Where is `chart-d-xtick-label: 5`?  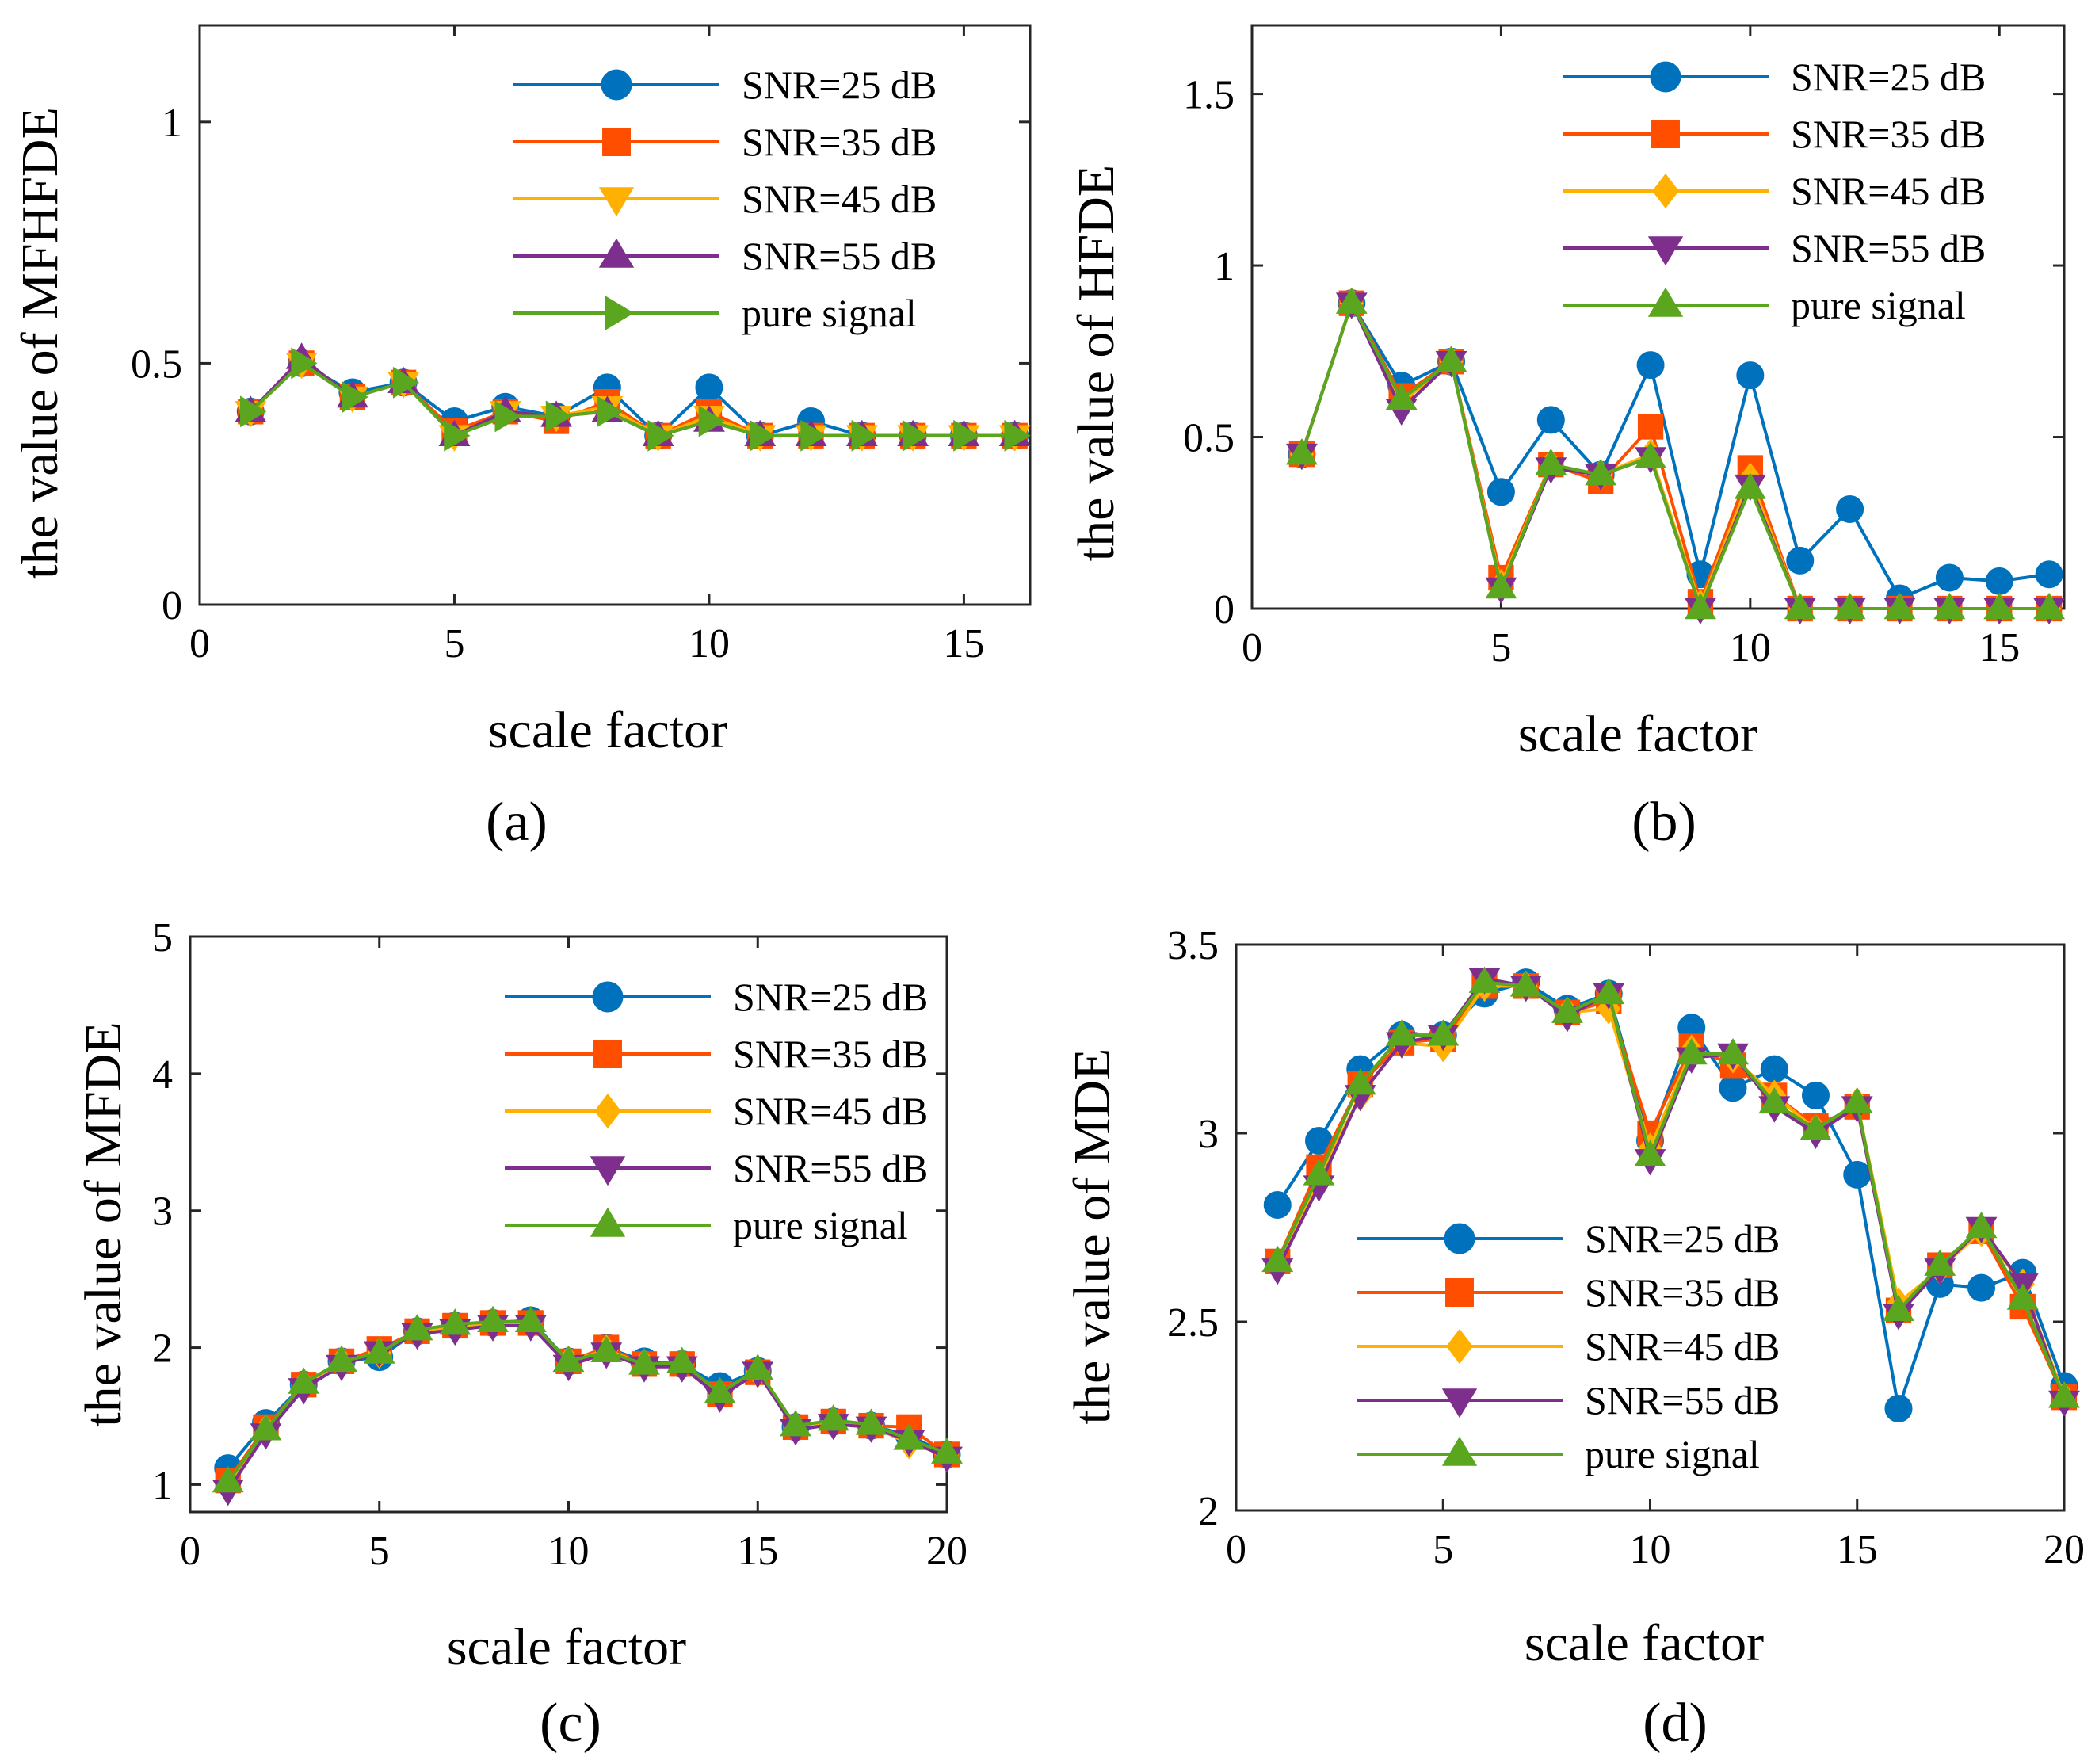
chart-d-xtick-label: 5 is located at coordinates (1443, 1549).